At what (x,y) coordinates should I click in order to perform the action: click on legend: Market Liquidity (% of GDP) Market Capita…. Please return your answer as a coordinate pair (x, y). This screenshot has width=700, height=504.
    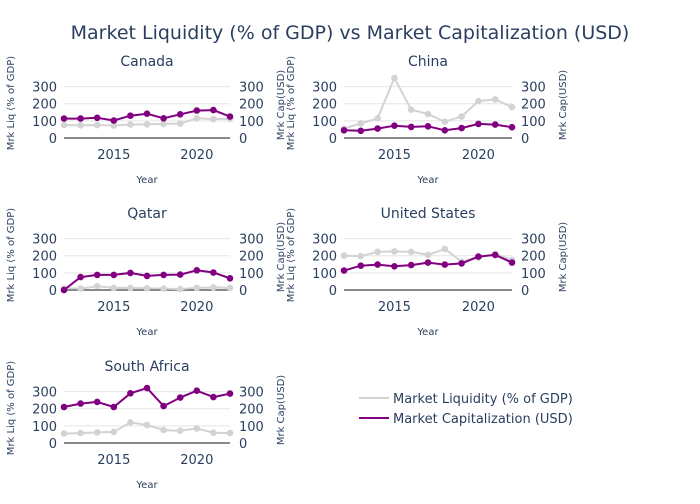
    Looking at the image, I should click on (466, 409).